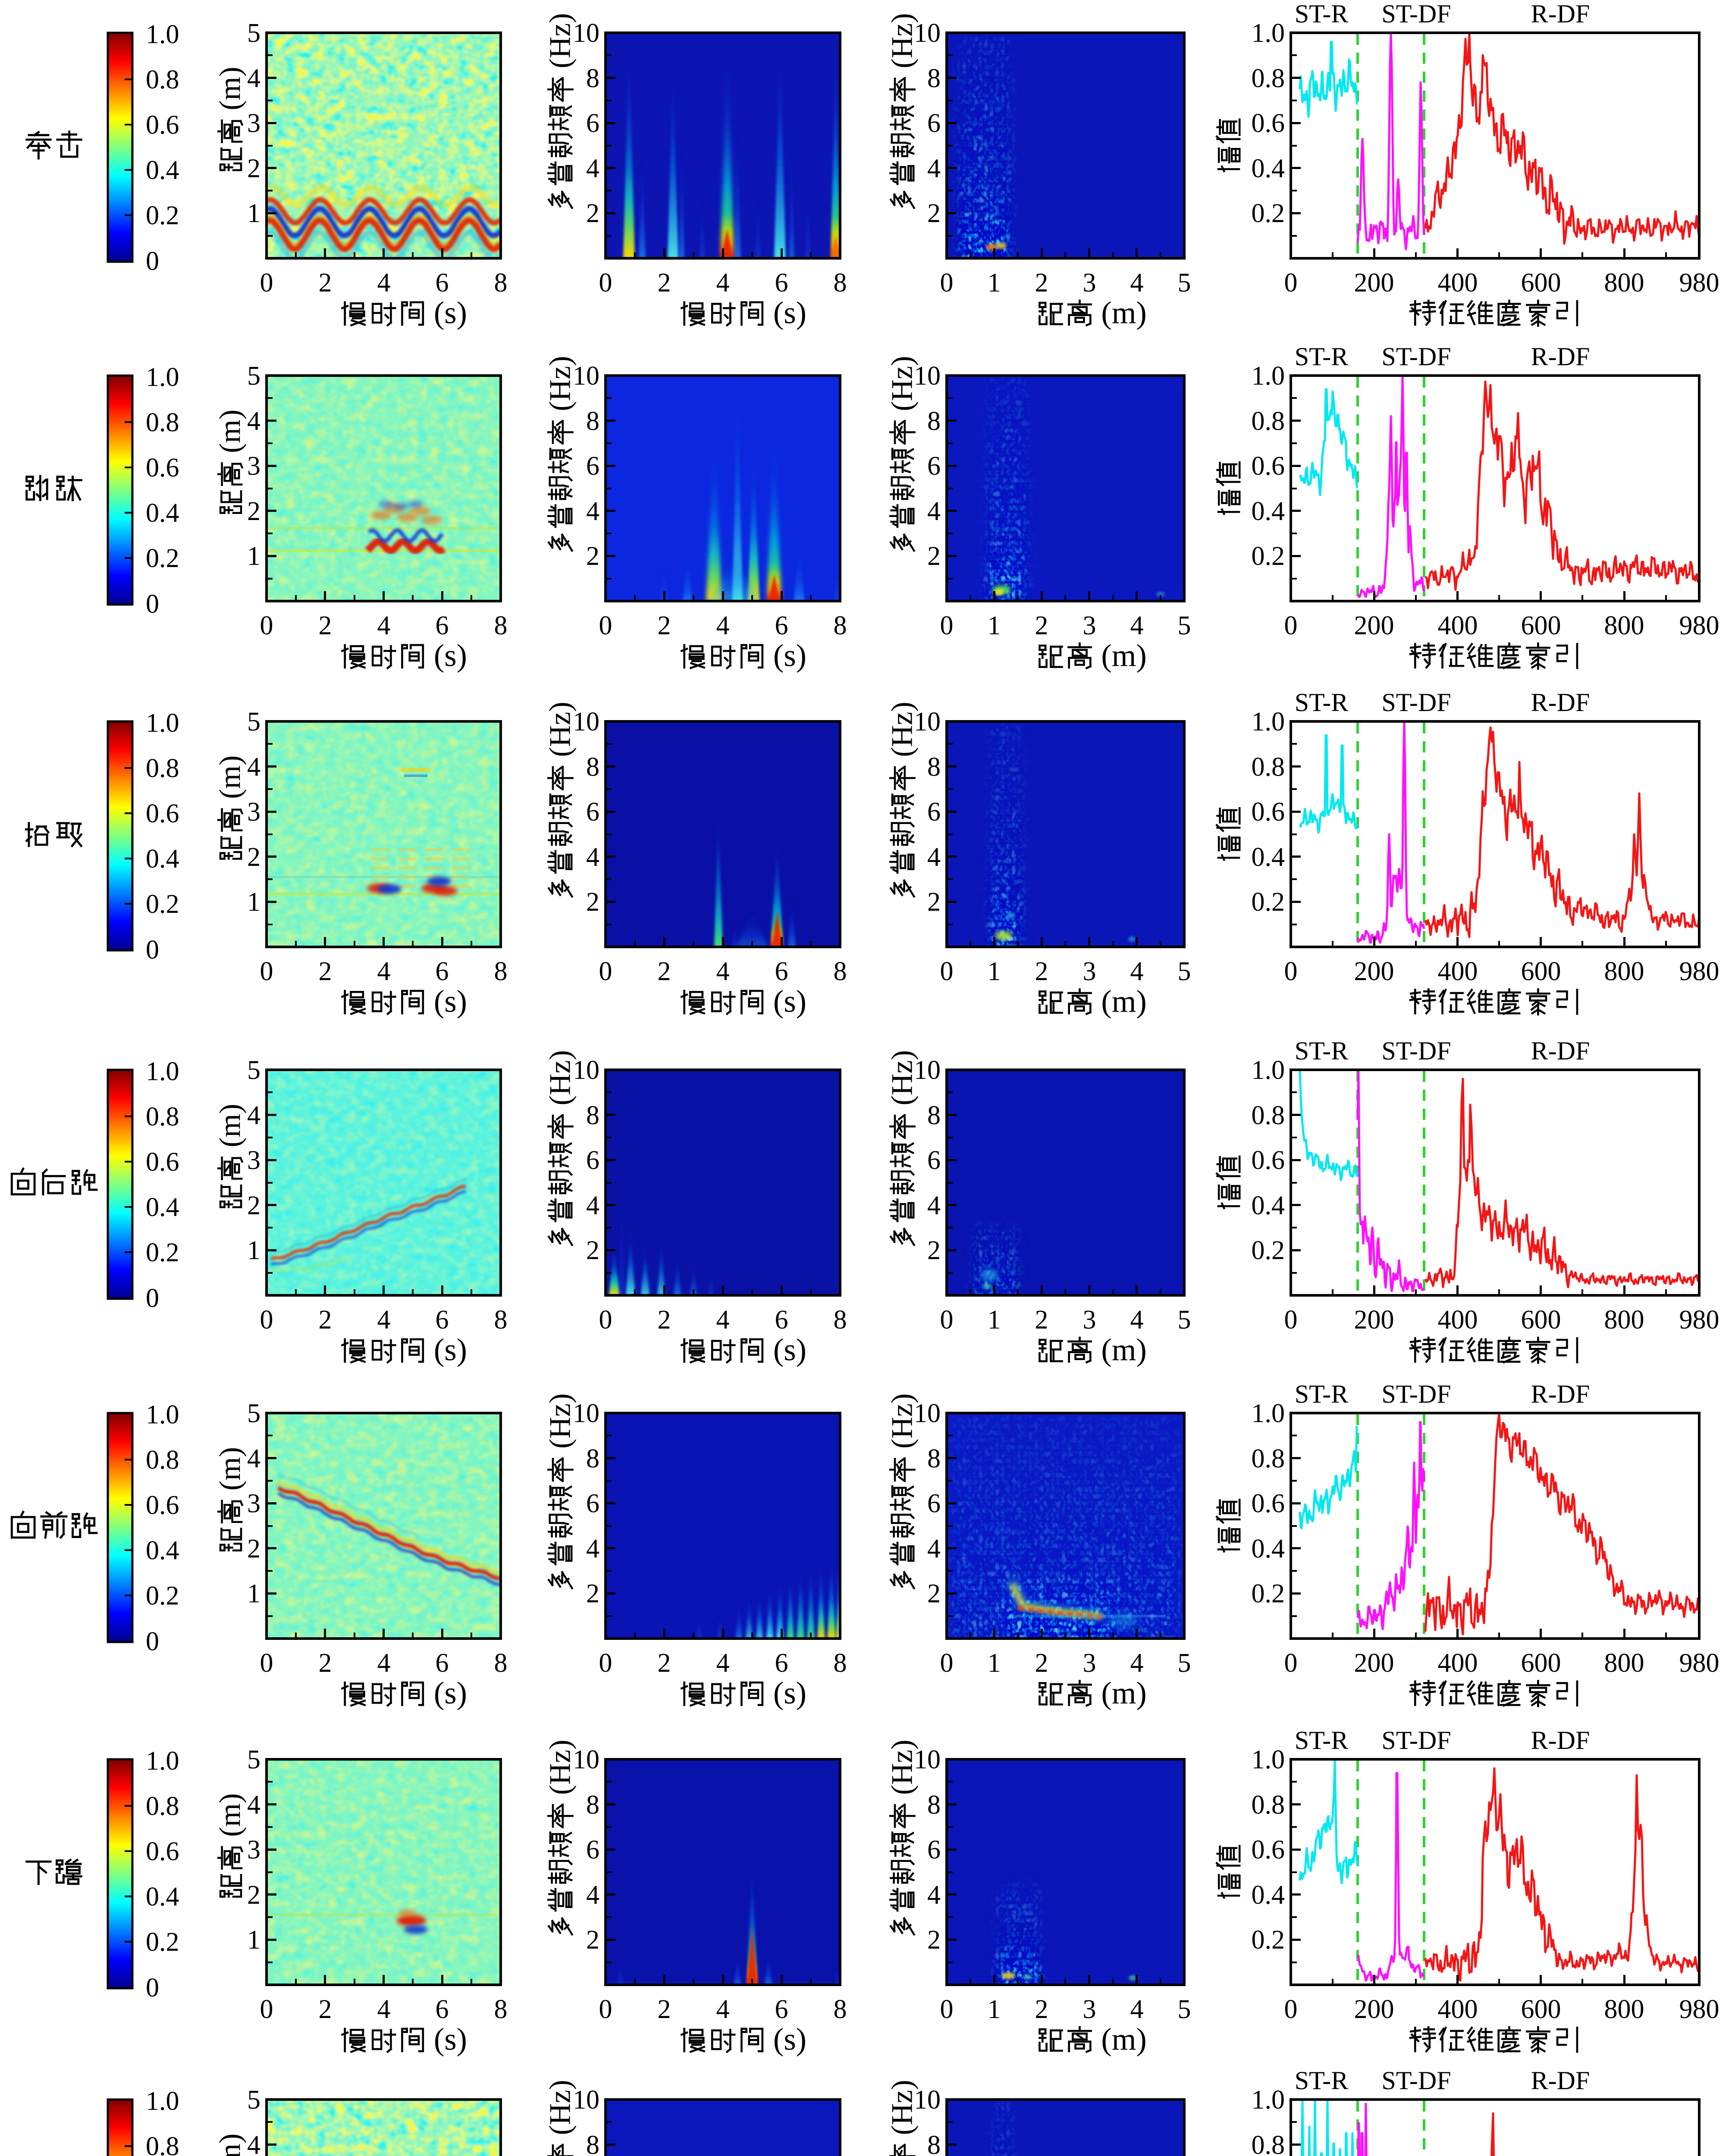 Image resolution: width=1732 pixels, height=2156 pixels. Describe the element at coordinates (1458, 1663) in the screenshot. I see `svg-text: 400` at that location.